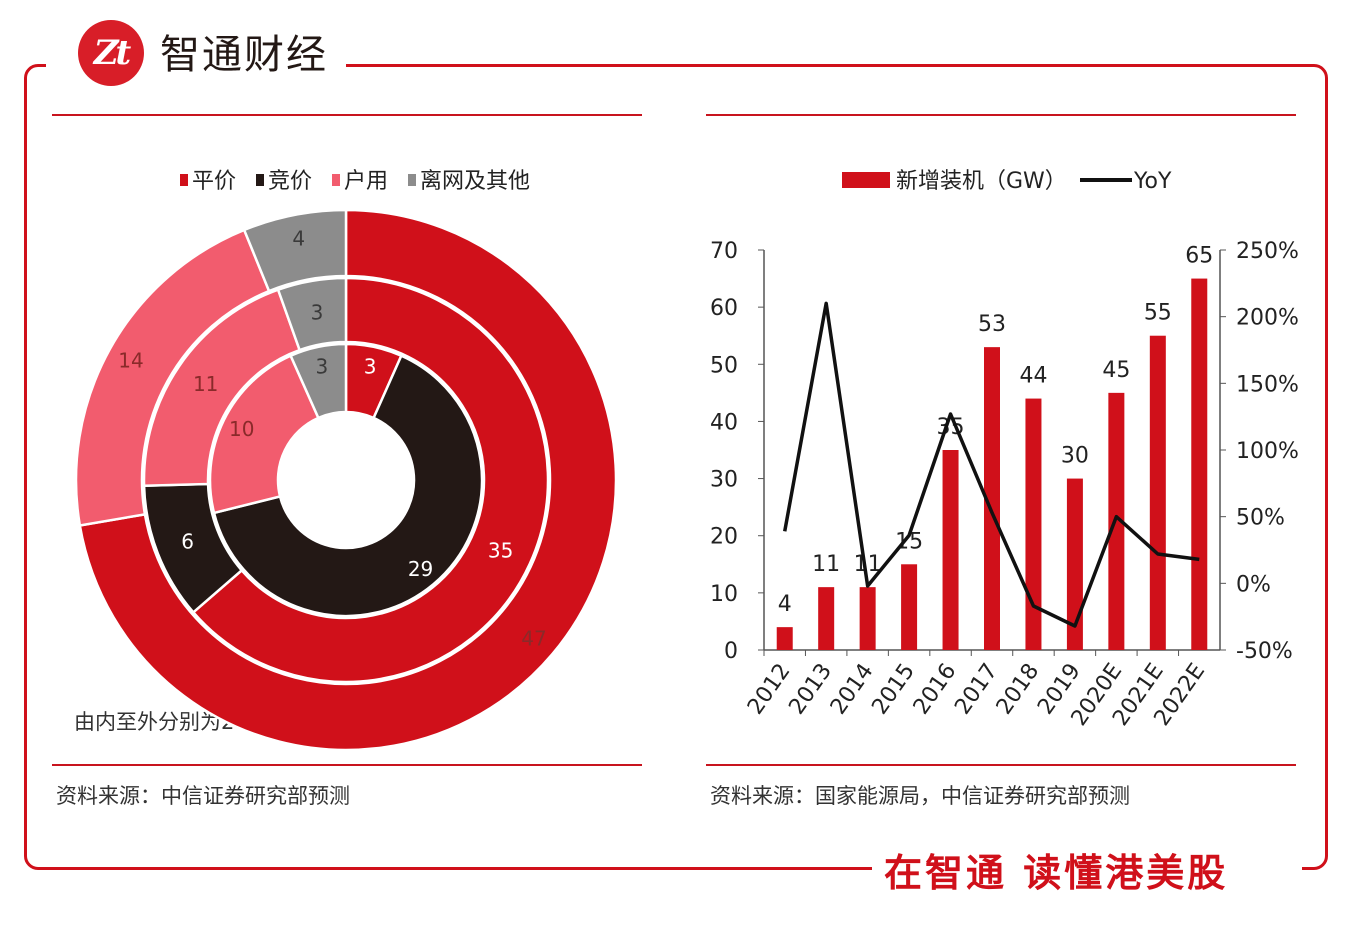 The height and width of the screenshot is (926, 1359). Describe the element at coordinates (130, 360) in the screenshot. I see `donut-label-2022-2: 14` at that location.